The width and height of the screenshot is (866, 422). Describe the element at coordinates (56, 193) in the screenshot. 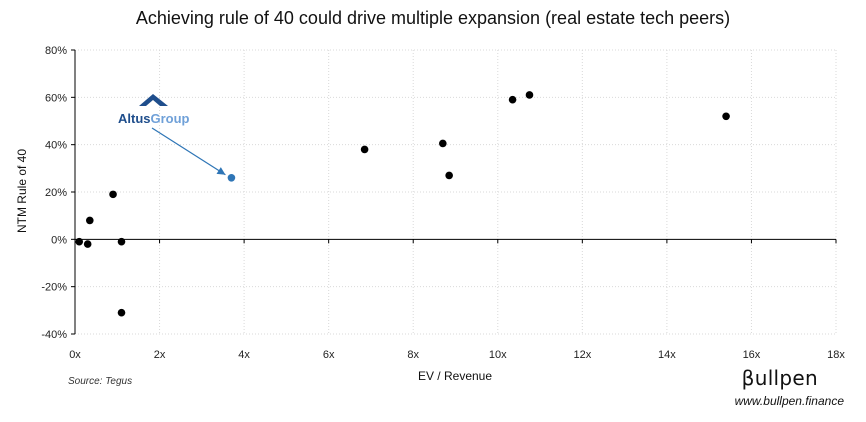

I see `y-tick-label: 20%` at that location.